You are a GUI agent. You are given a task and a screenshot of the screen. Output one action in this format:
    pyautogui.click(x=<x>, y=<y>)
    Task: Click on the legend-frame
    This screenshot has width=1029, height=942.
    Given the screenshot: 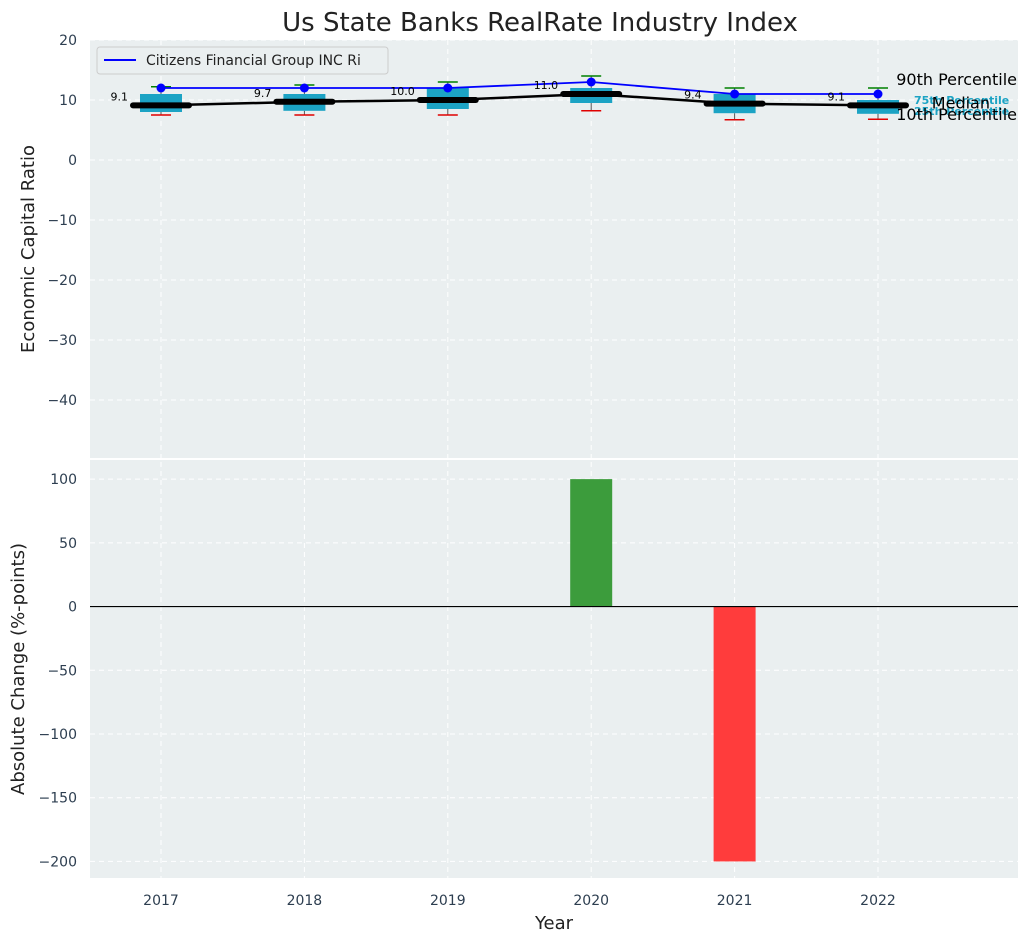 What is the action you would take?
    pyautogui.click(x=242, y=60)
    